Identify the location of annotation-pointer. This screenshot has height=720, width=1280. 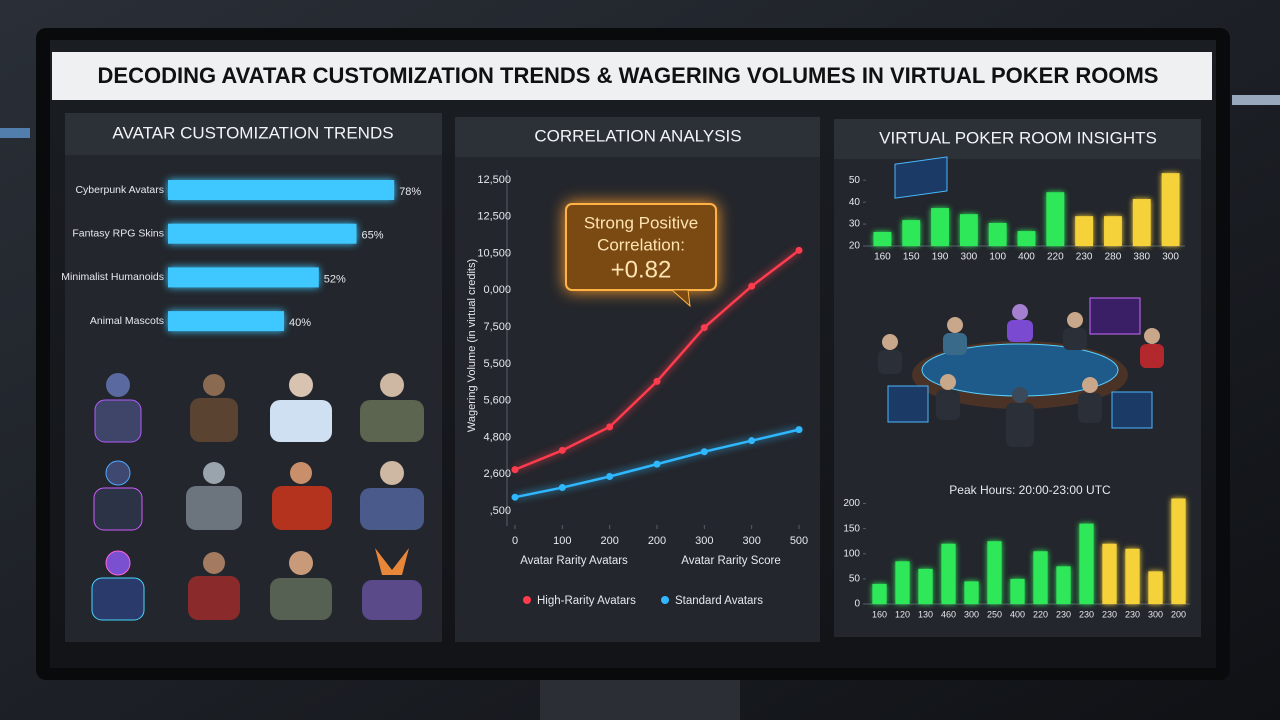
(680, 298).